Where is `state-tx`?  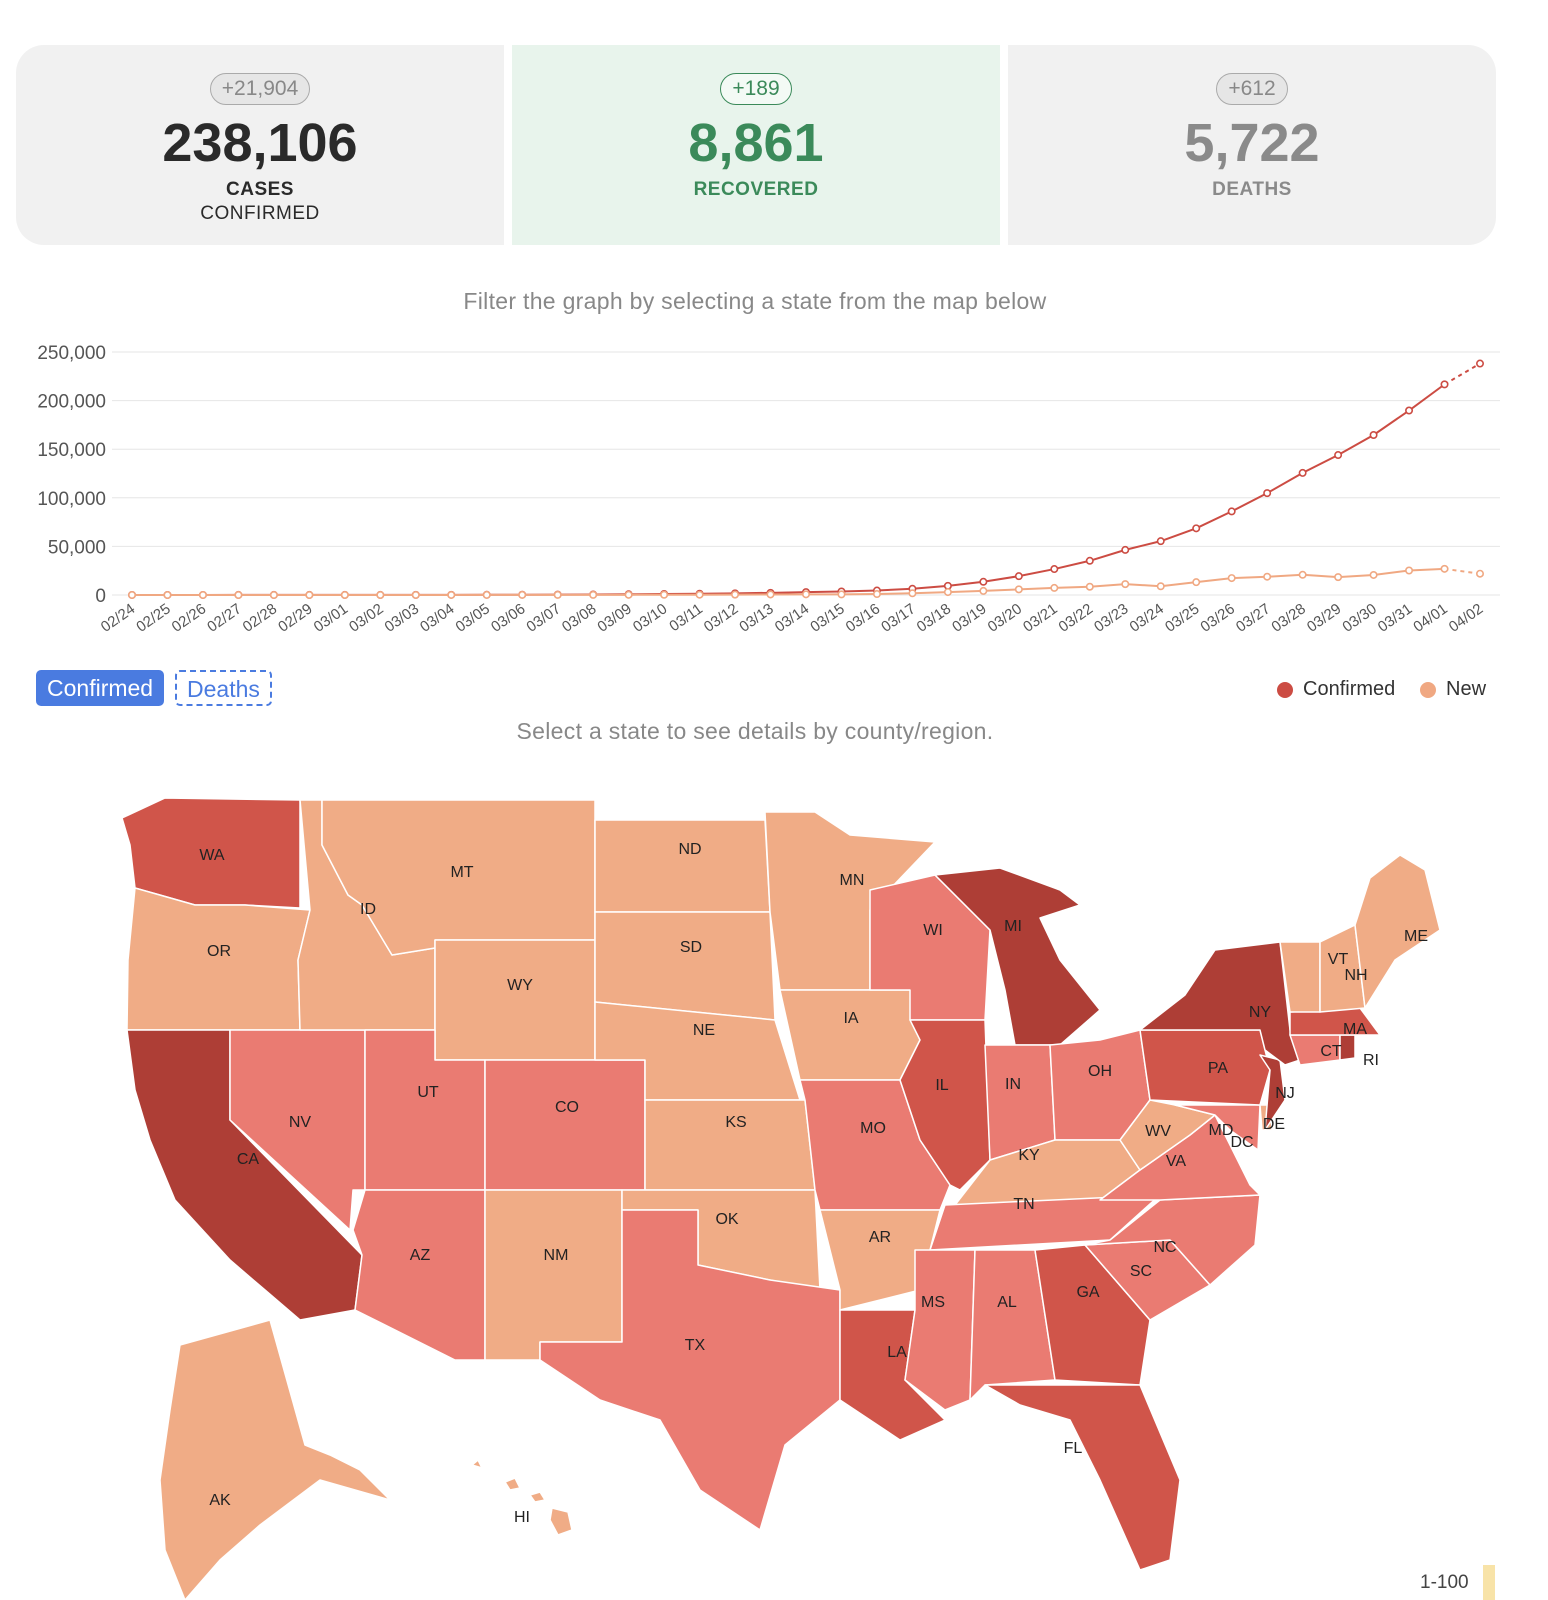
state-tx is located at coordinates (690, 1370).